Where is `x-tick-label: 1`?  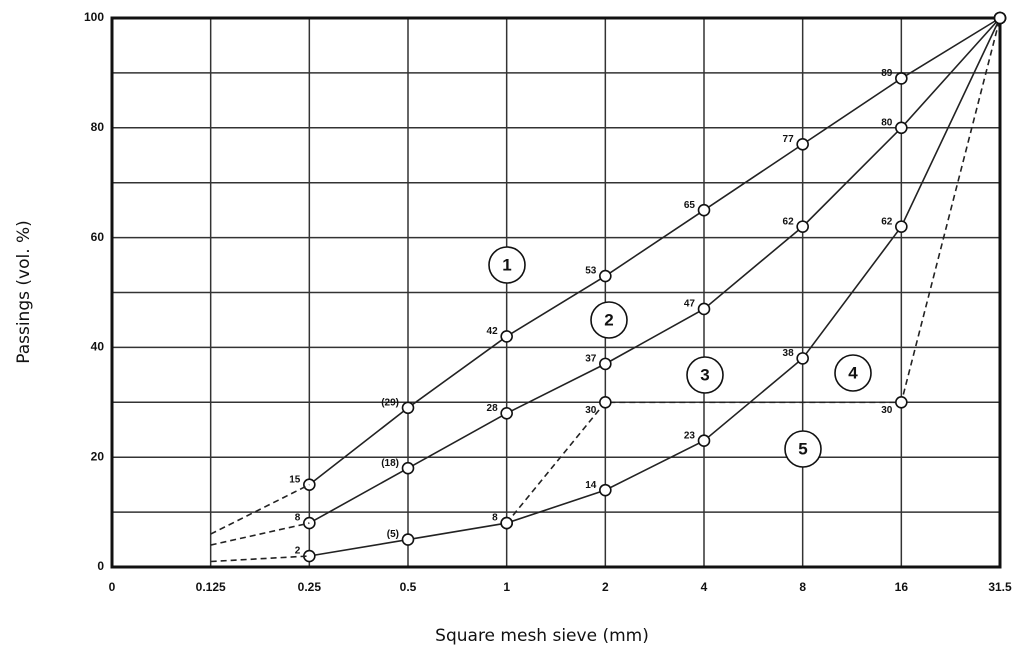 x-tick-label: 1 is located at coordinates (506, 587).